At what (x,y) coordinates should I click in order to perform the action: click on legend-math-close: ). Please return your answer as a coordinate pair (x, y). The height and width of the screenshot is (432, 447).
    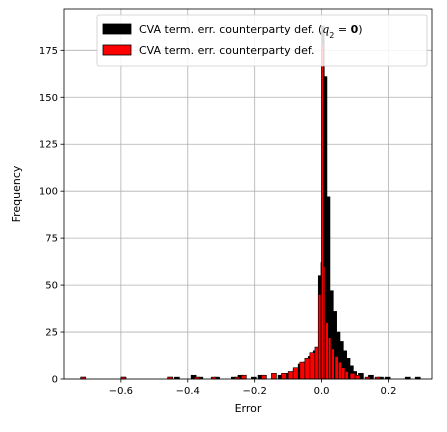
    Looking at the image, I should click on (360, 29).